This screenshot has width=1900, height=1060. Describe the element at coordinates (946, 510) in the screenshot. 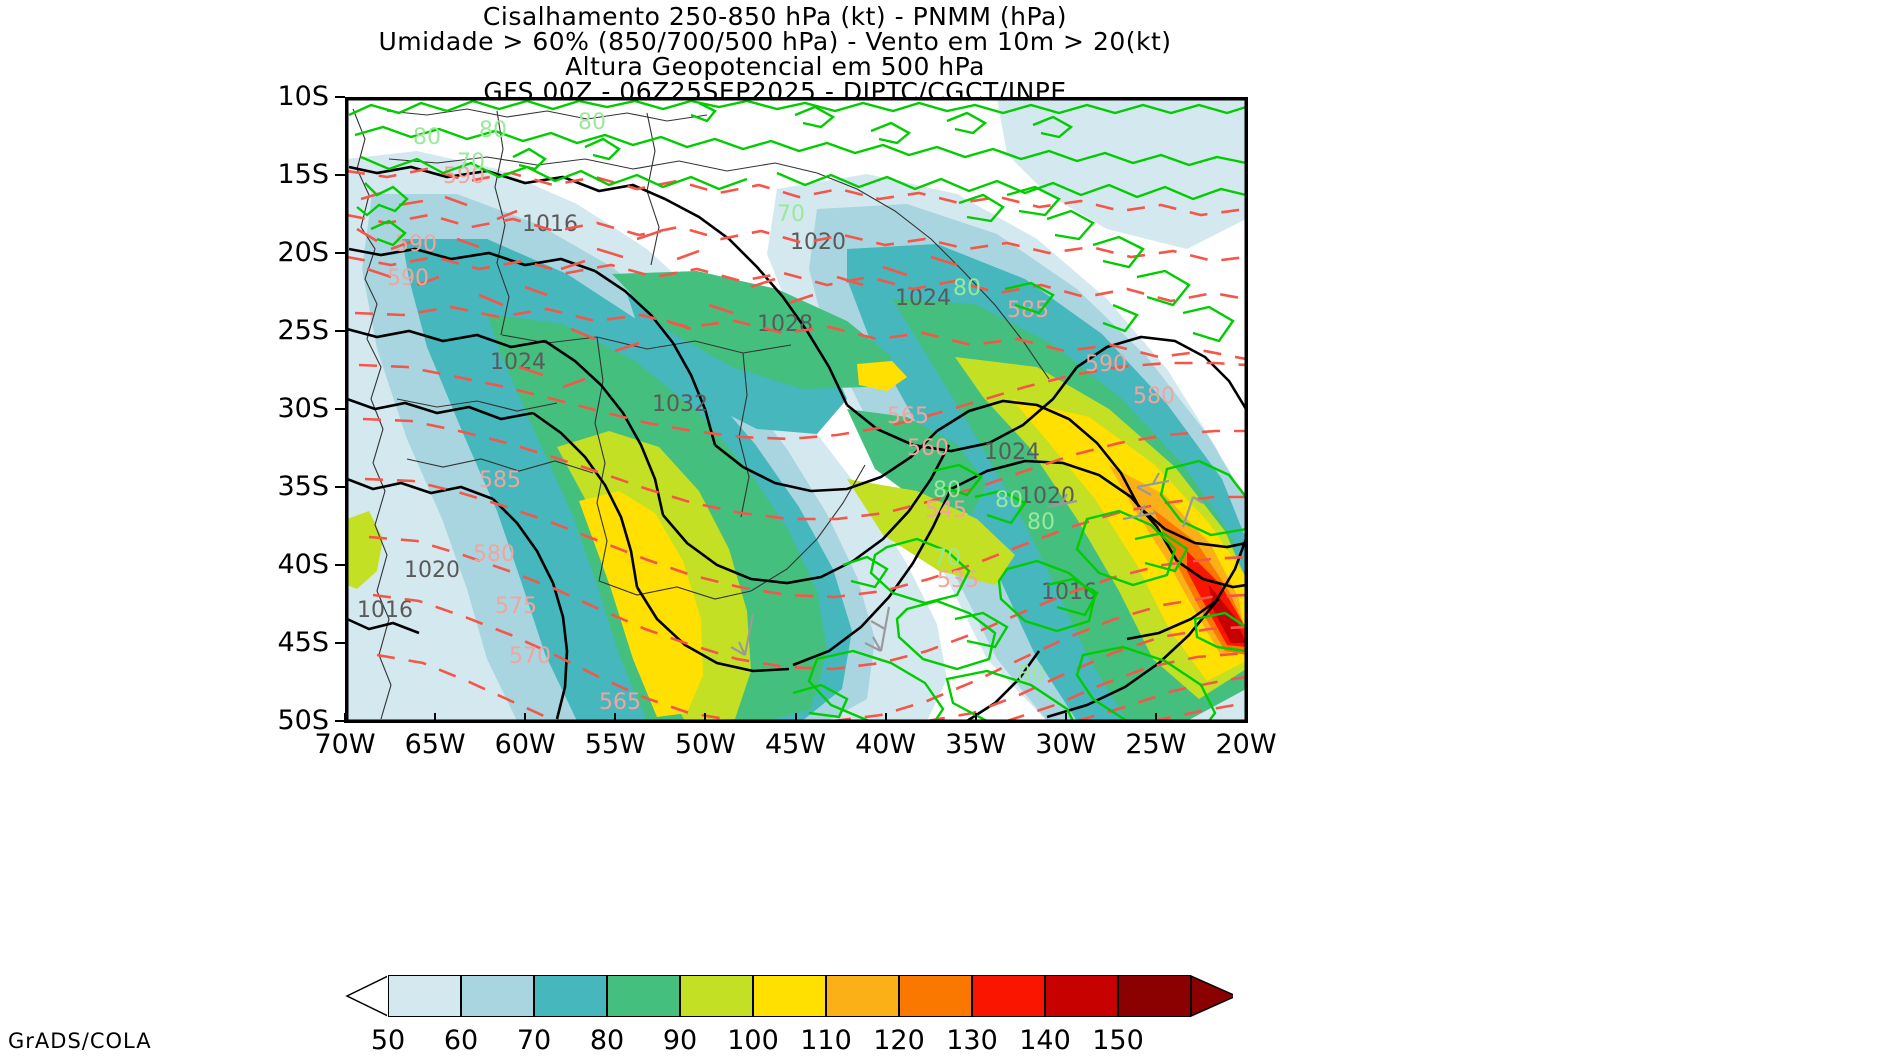

I see `svg-text: 545` at that location.